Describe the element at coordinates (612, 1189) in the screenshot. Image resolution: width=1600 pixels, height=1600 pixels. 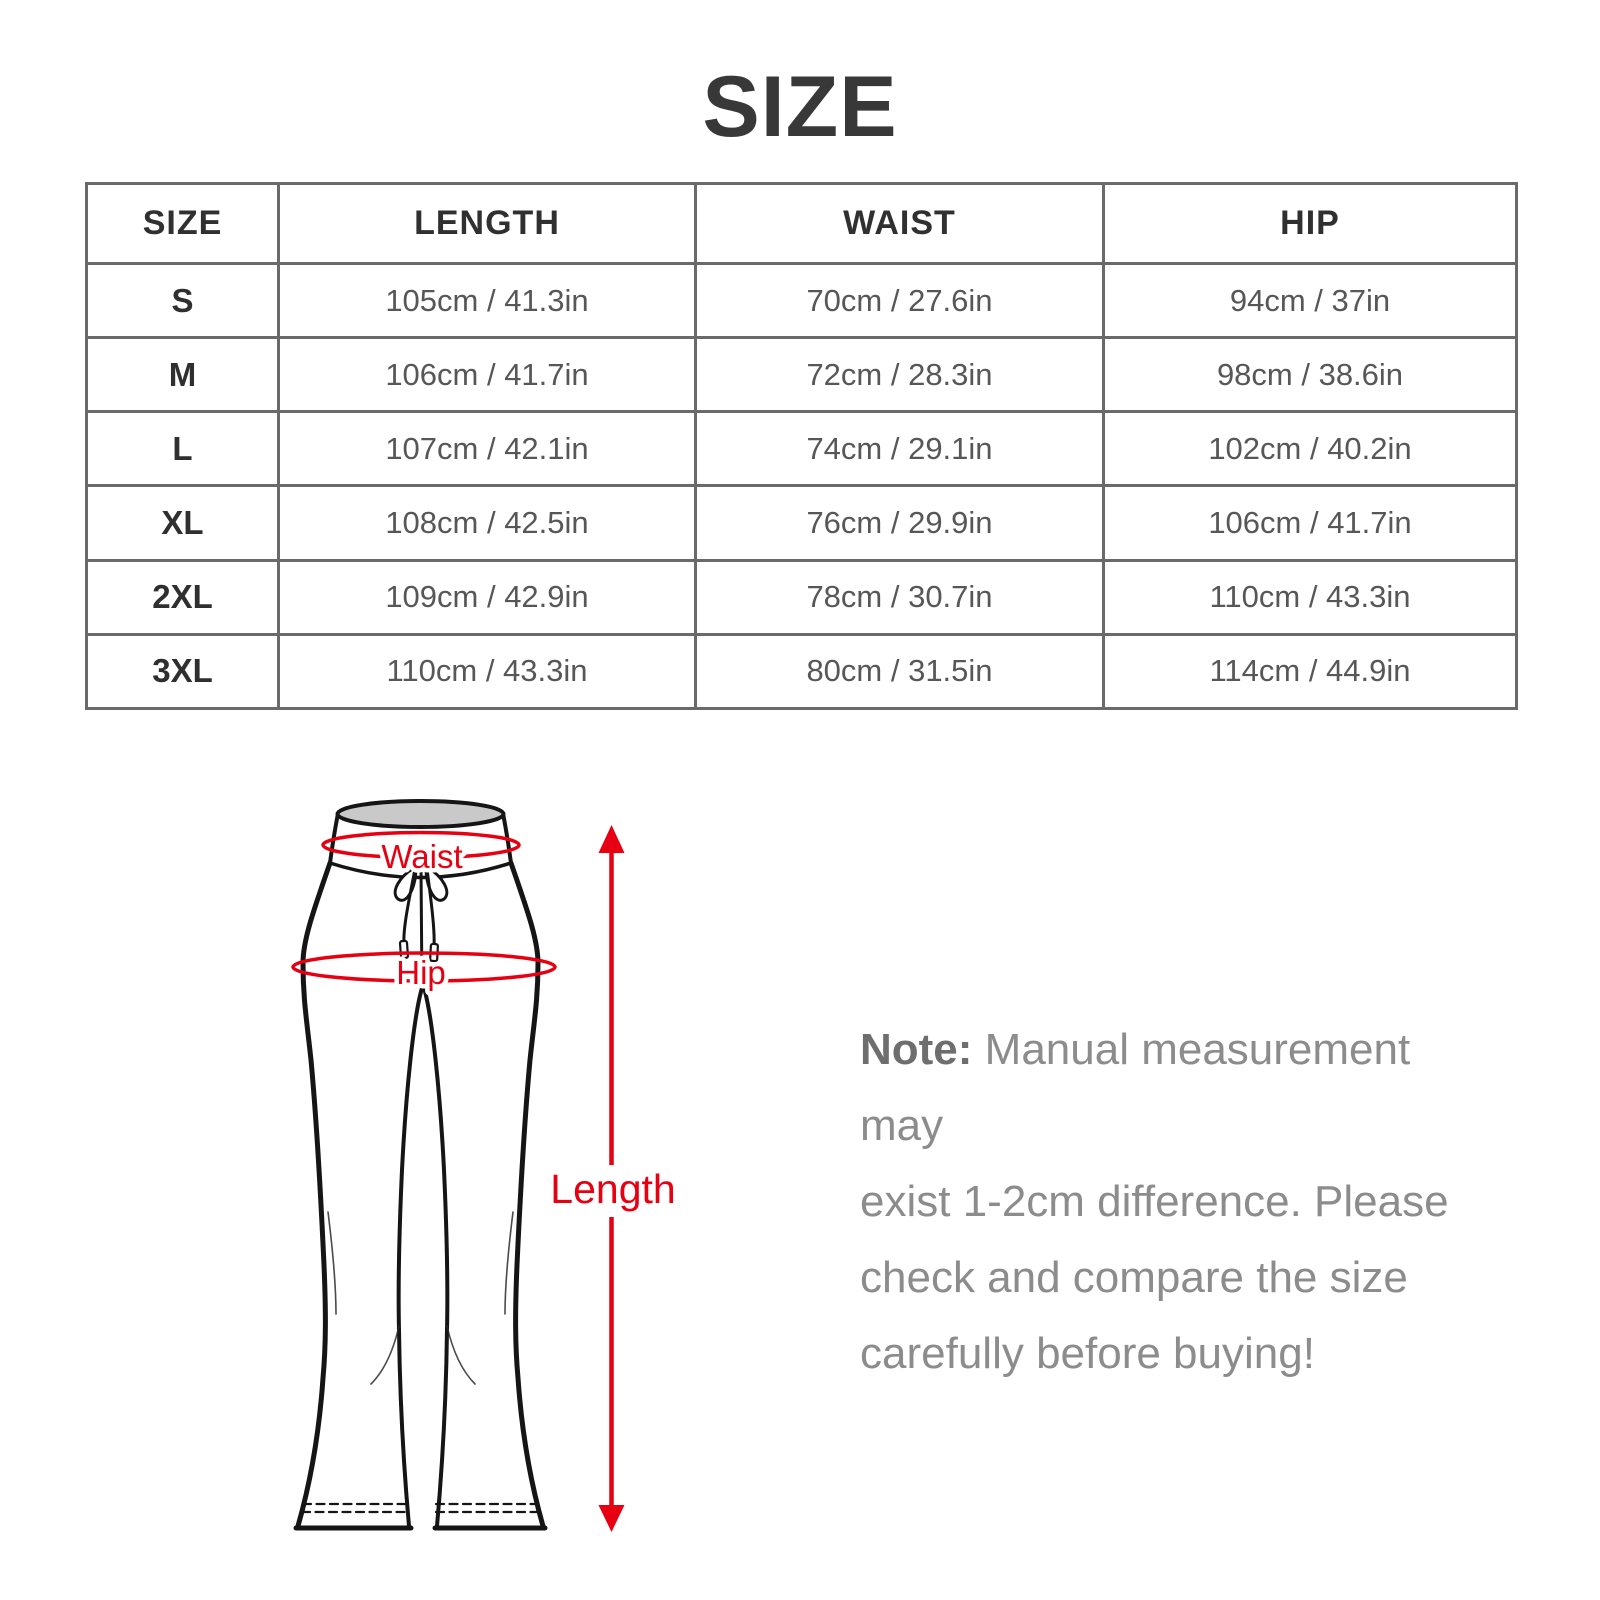
I see `length-label: Length` at that location.